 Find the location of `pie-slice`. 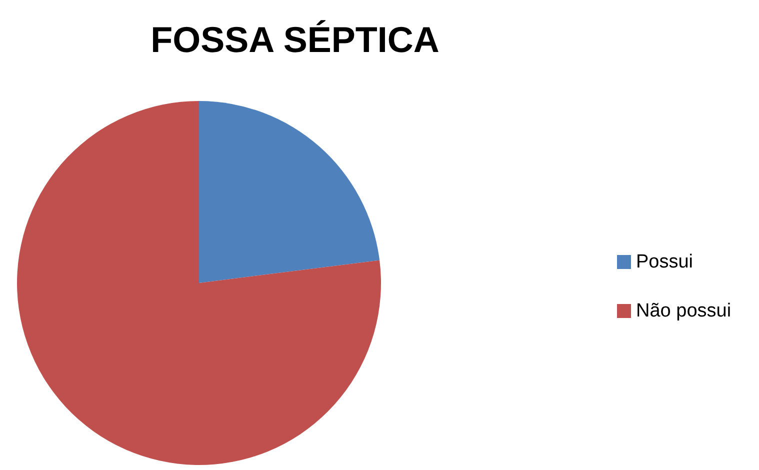

pie-slice is located at coordinates (289, 192).